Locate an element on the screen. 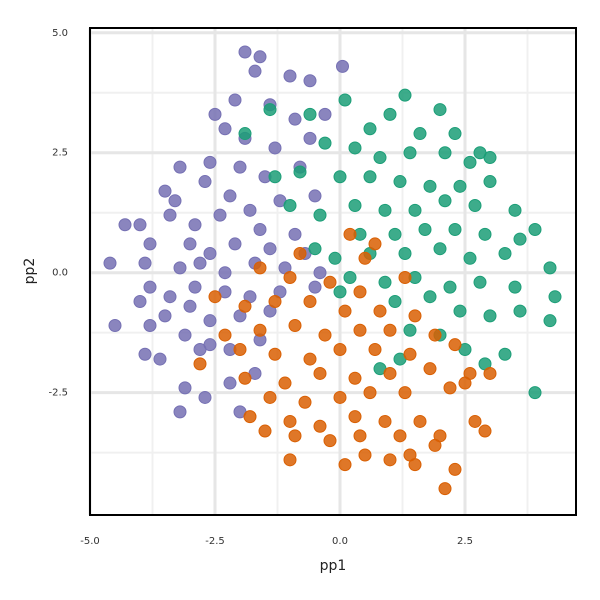 Image resolution: width=600 pixels, height=600 pixels. y-tick-label: 2.5 is located at coordinates (60, 153).